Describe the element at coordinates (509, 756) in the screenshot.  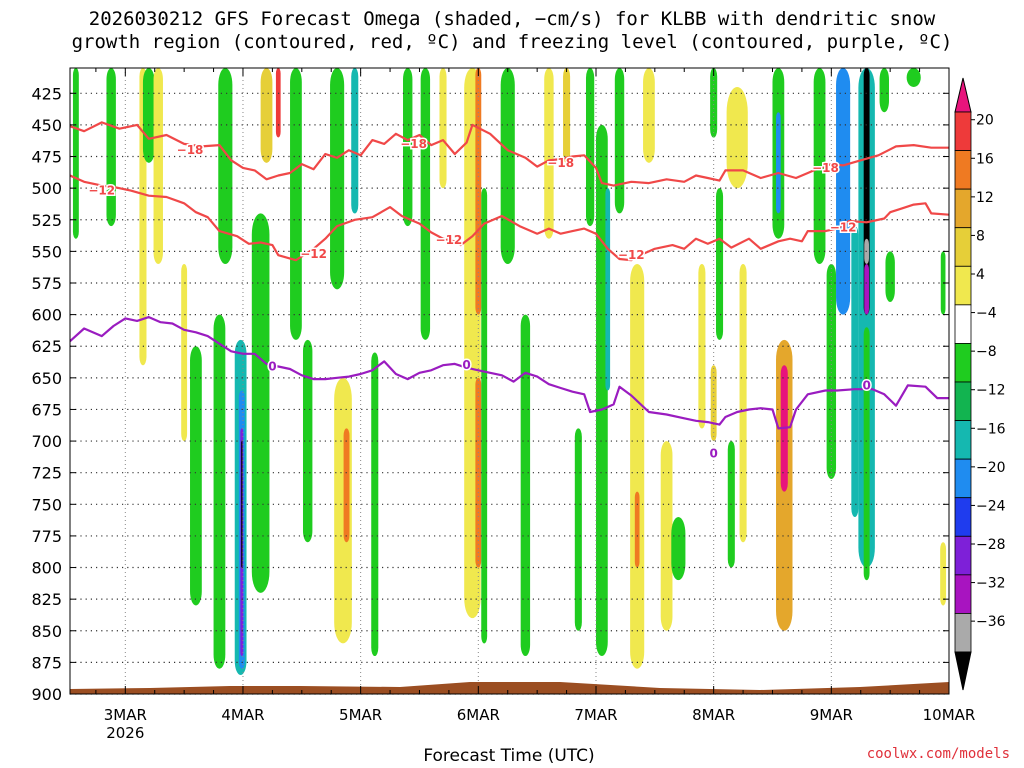
I see `x-axis-label: Forecast Time (UTC)` at that location.